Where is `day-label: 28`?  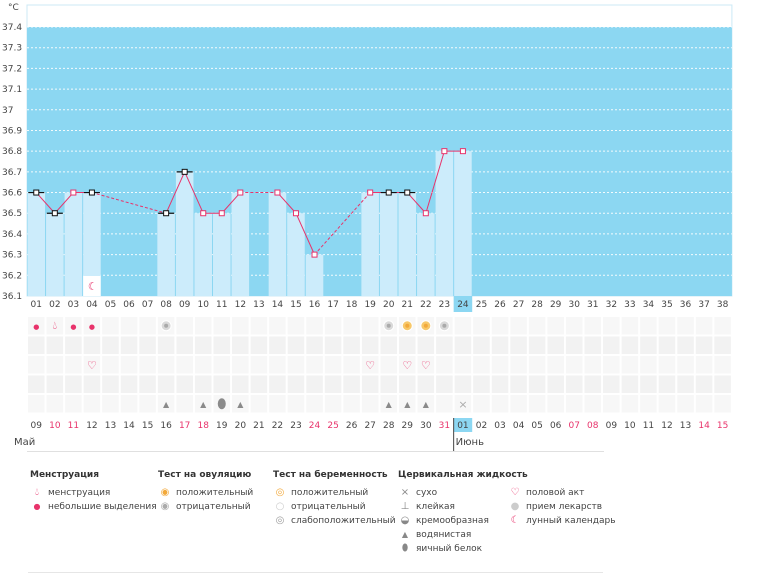 day-label: 28 is located at coordinates (537, 305).